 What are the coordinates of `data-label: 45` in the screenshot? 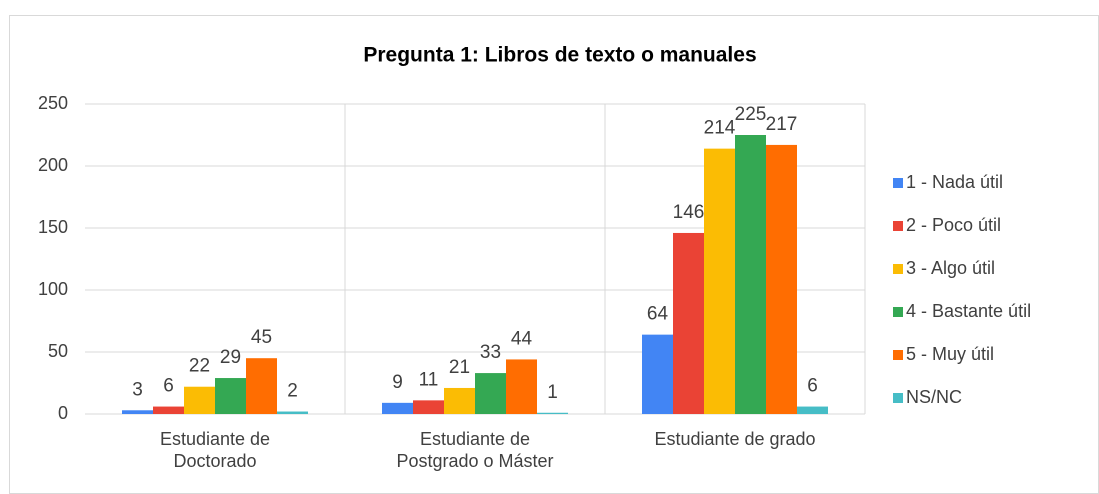 It's located at (261, 337).